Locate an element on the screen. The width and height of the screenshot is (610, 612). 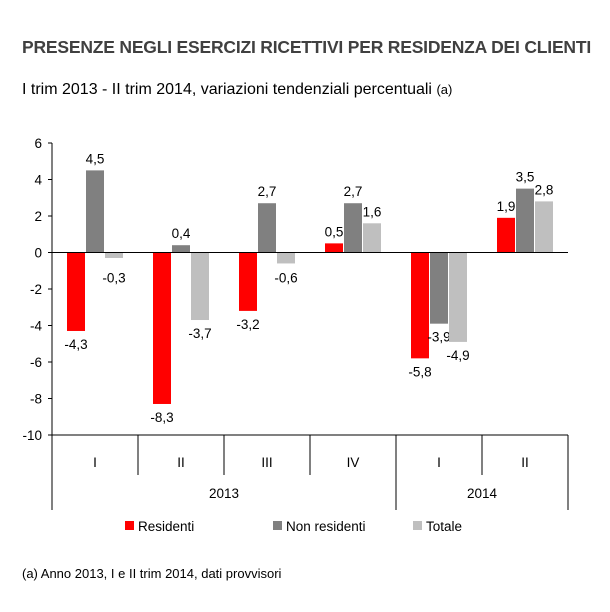
y-tick-label: 4 is located at coordinates (38, 180).